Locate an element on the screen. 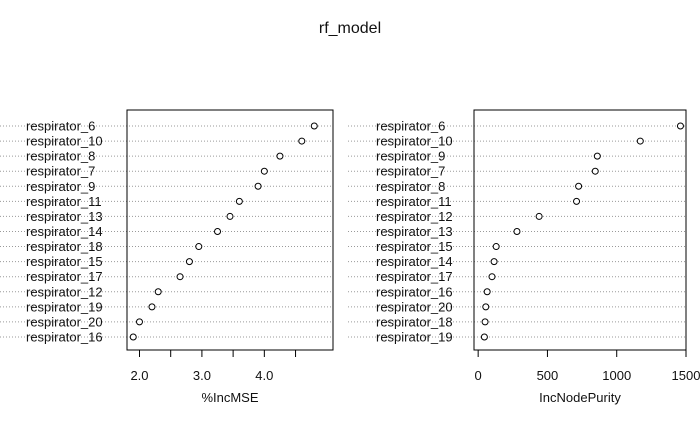 The width and height of the screenshot is (700, 425). label-incnodepurity-respirator_9: respirator_9 is located at coordinates (410, 156).